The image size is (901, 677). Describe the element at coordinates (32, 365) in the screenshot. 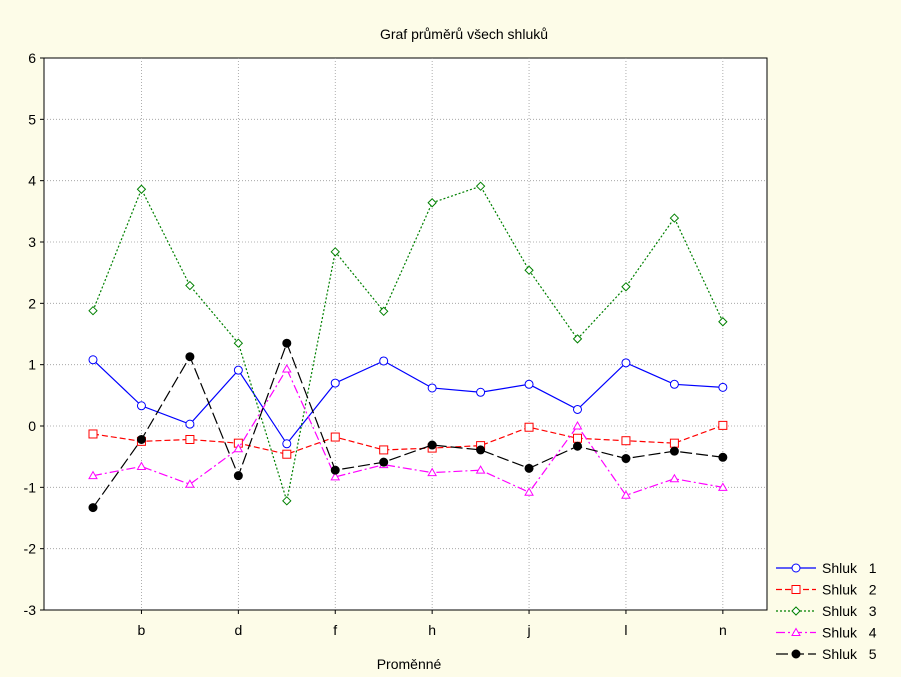

I see `y-tick-label: 1` at that location.